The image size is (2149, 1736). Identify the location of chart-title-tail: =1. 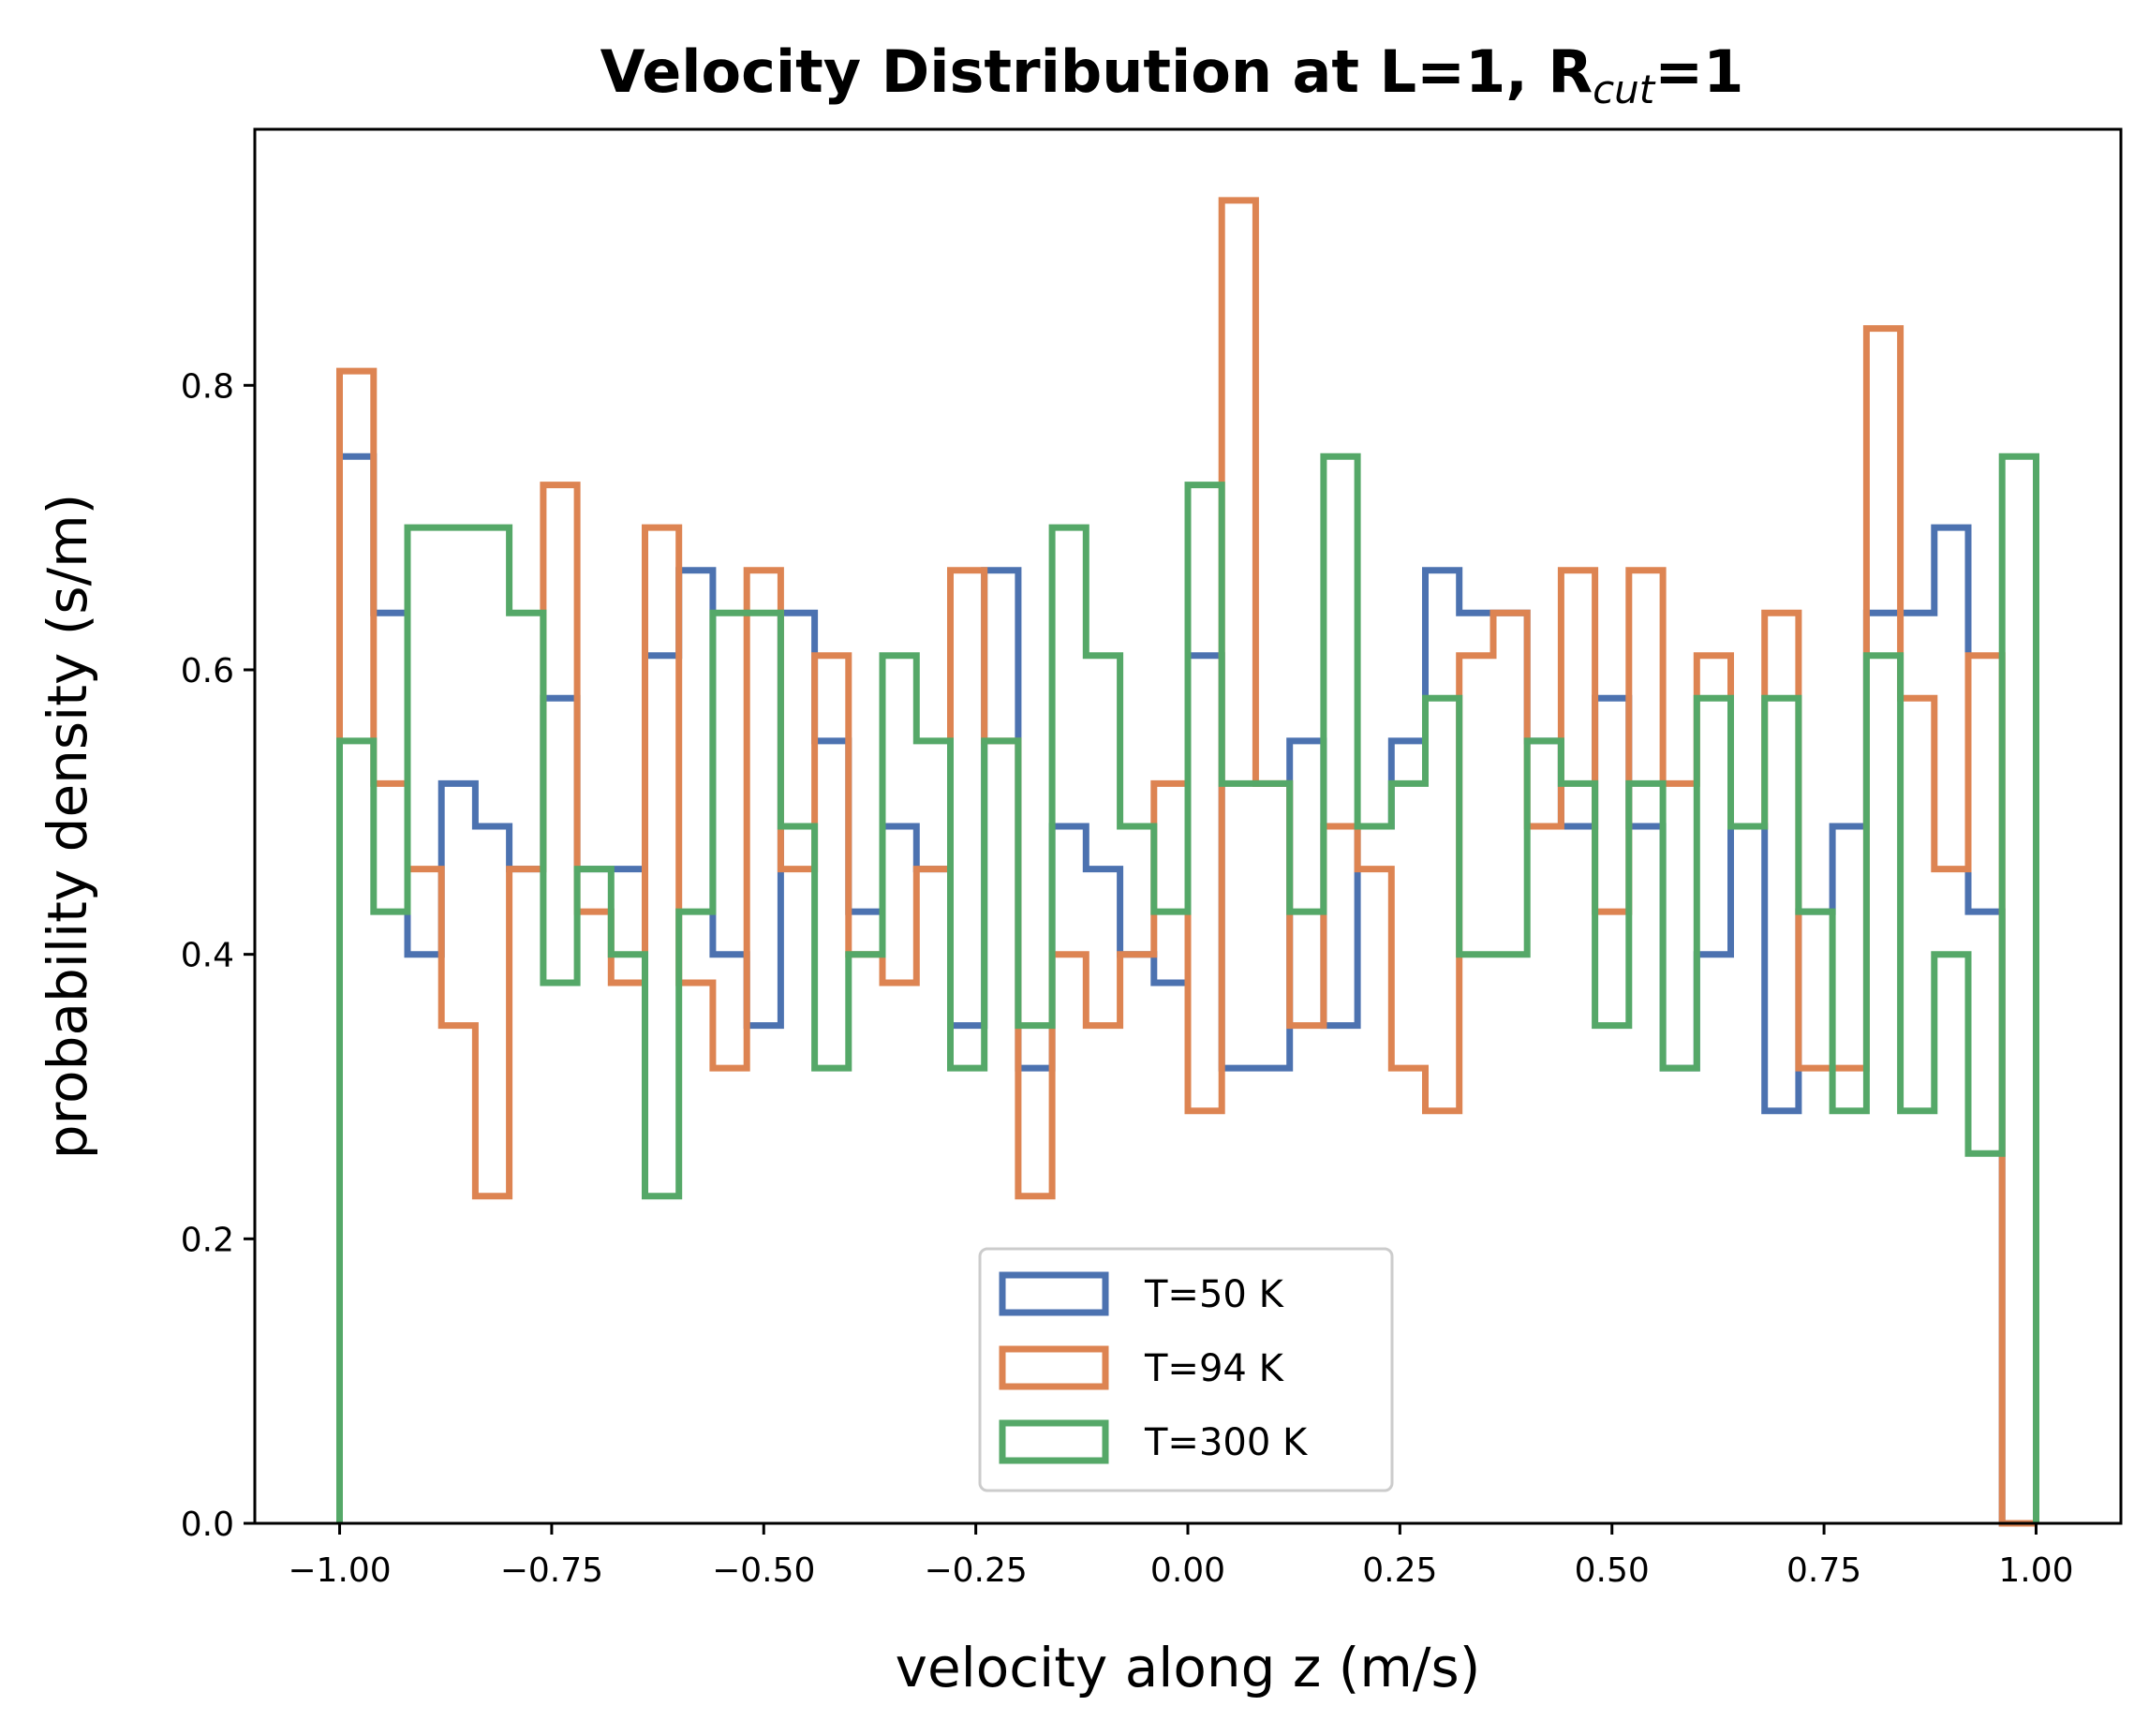
(1698, 72).